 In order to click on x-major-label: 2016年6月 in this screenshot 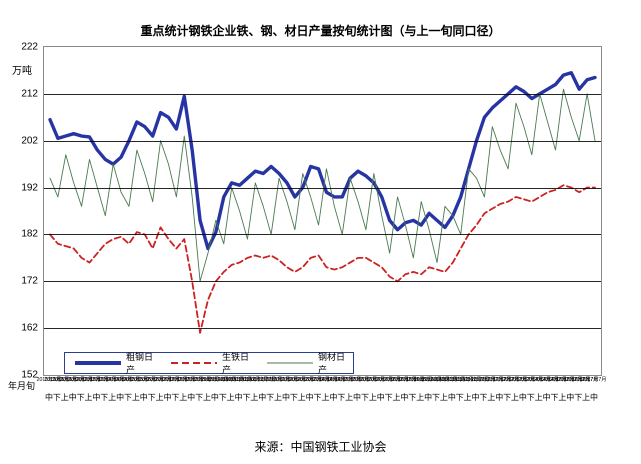, I will do `click(357, 380)`.